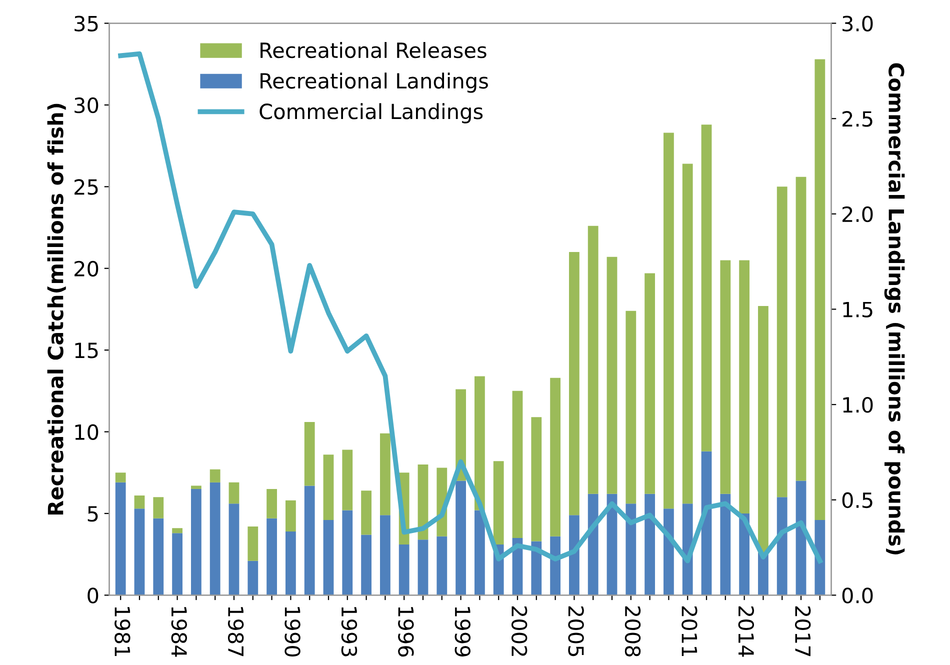 This screenshot has height=665, width=950. Describe the element at coordinates (371, 113) in the screenshot. I see `legend-label: Commercial Landings` at that location.